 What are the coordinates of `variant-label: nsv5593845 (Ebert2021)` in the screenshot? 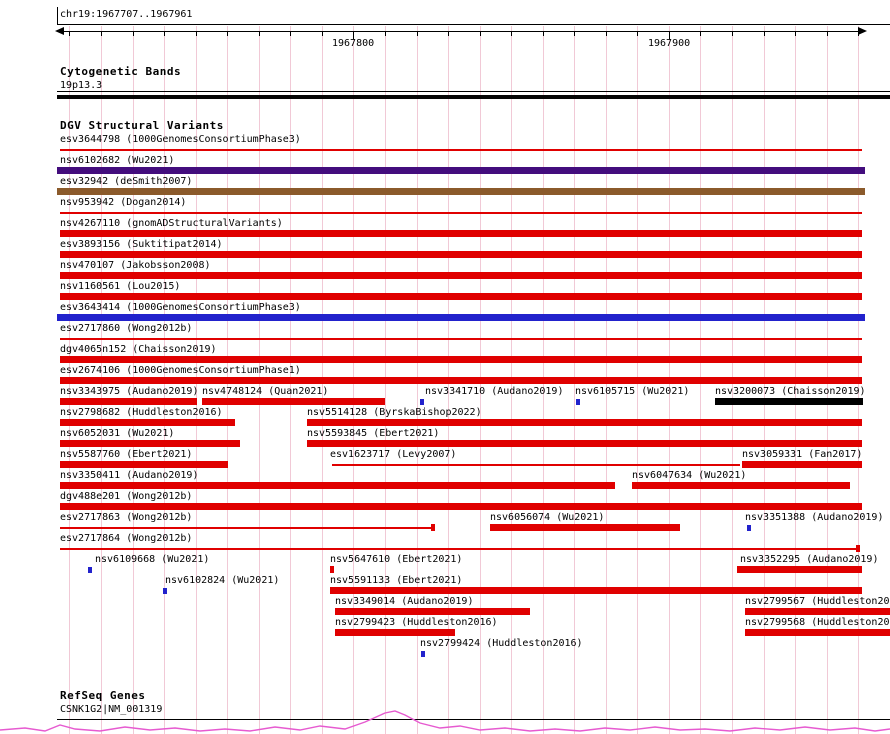 It's located at (373, 433).